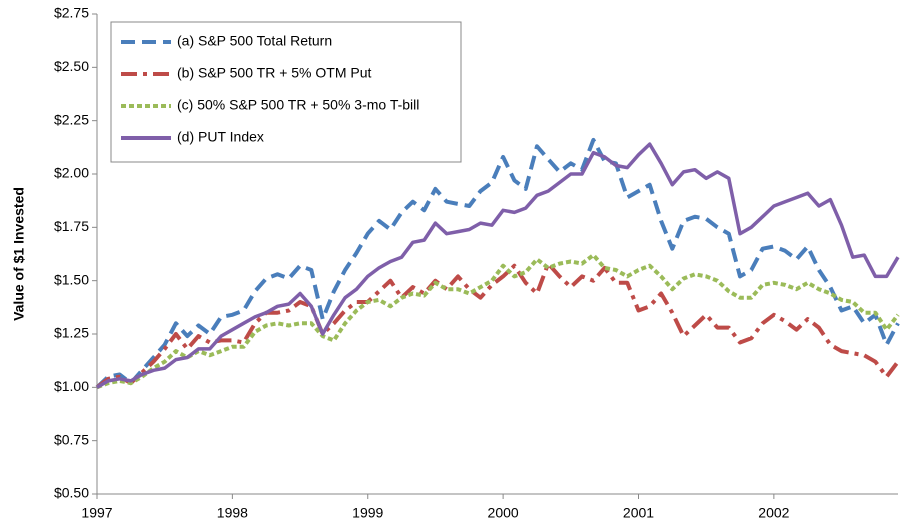 This screenshot has height=529, width=900. I want to click on x-tick-label: 2001, so click(638, 513).